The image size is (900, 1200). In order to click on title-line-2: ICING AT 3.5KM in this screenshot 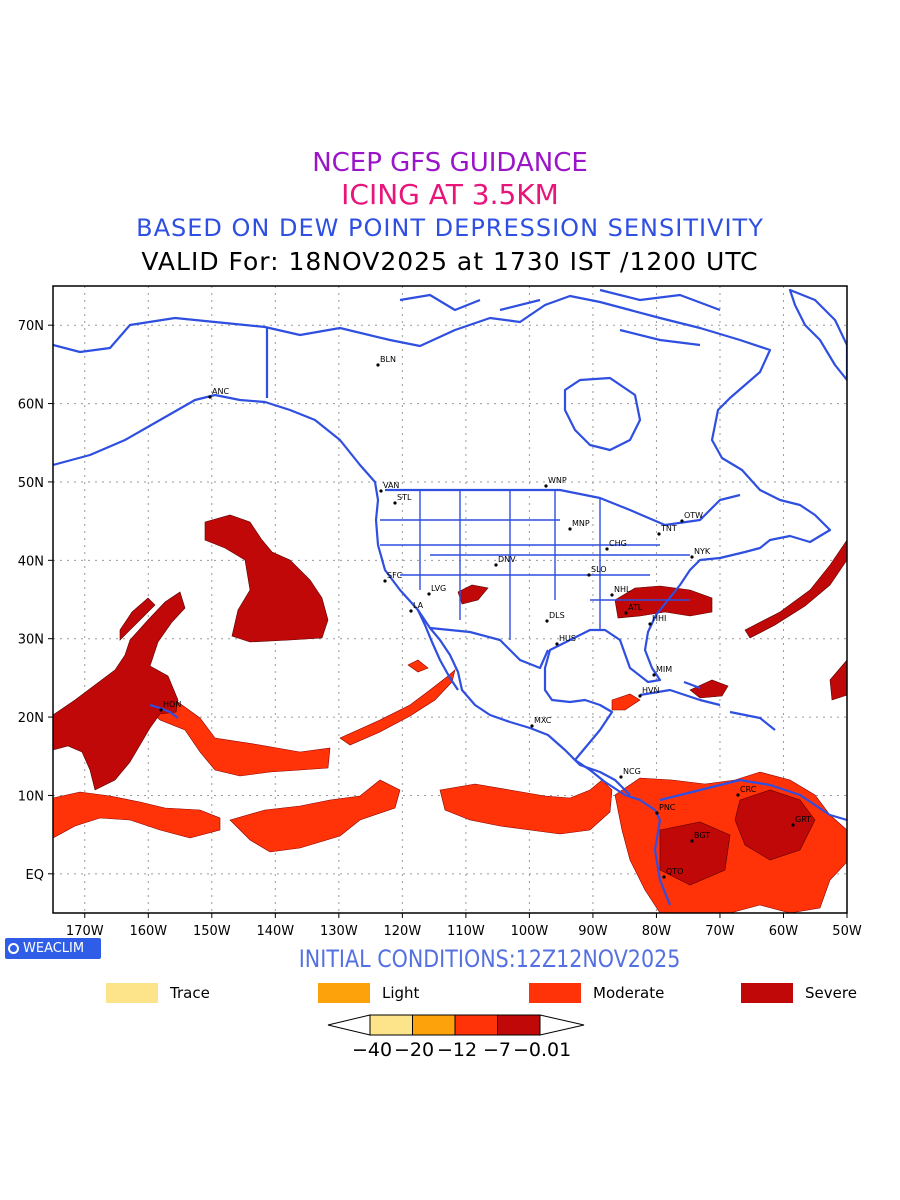, I will do `click(450, 194)`.